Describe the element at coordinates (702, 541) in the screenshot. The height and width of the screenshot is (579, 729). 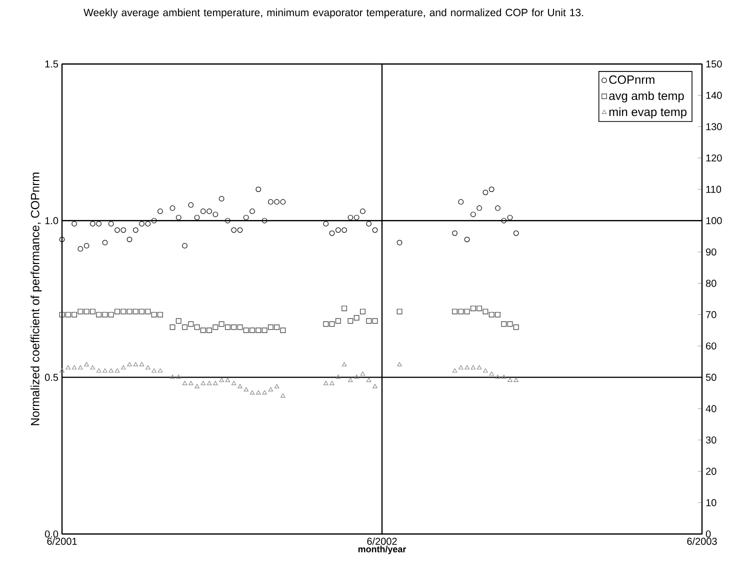
I see `x-tick-label: 6/2003` at that location.